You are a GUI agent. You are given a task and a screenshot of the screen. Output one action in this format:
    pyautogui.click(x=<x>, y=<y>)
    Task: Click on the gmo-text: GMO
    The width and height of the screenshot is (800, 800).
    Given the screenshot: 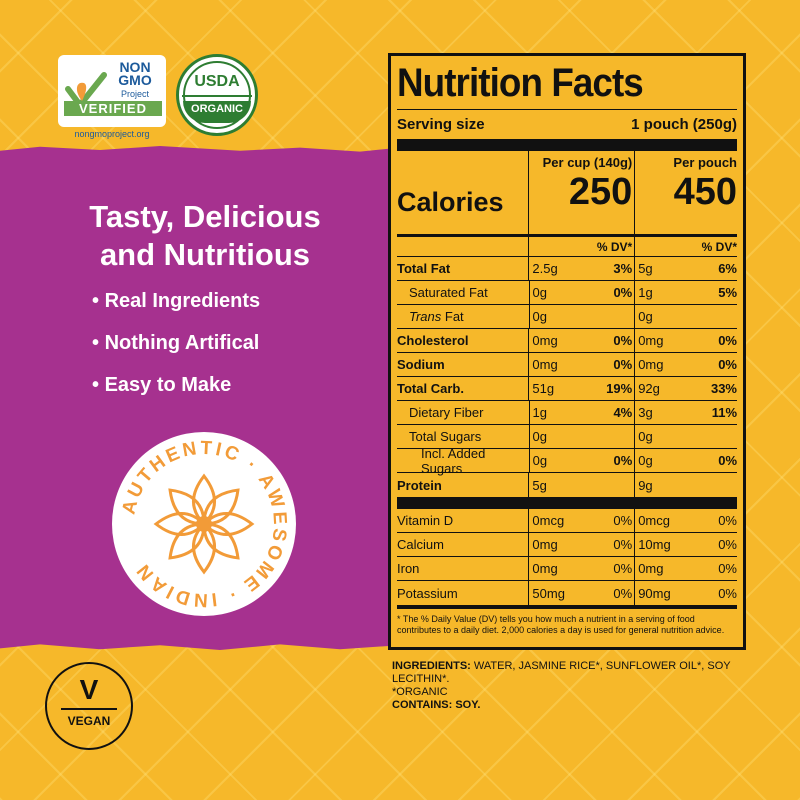 What is the action you would take?
    pyautogui.click(x=135, y=80)
    